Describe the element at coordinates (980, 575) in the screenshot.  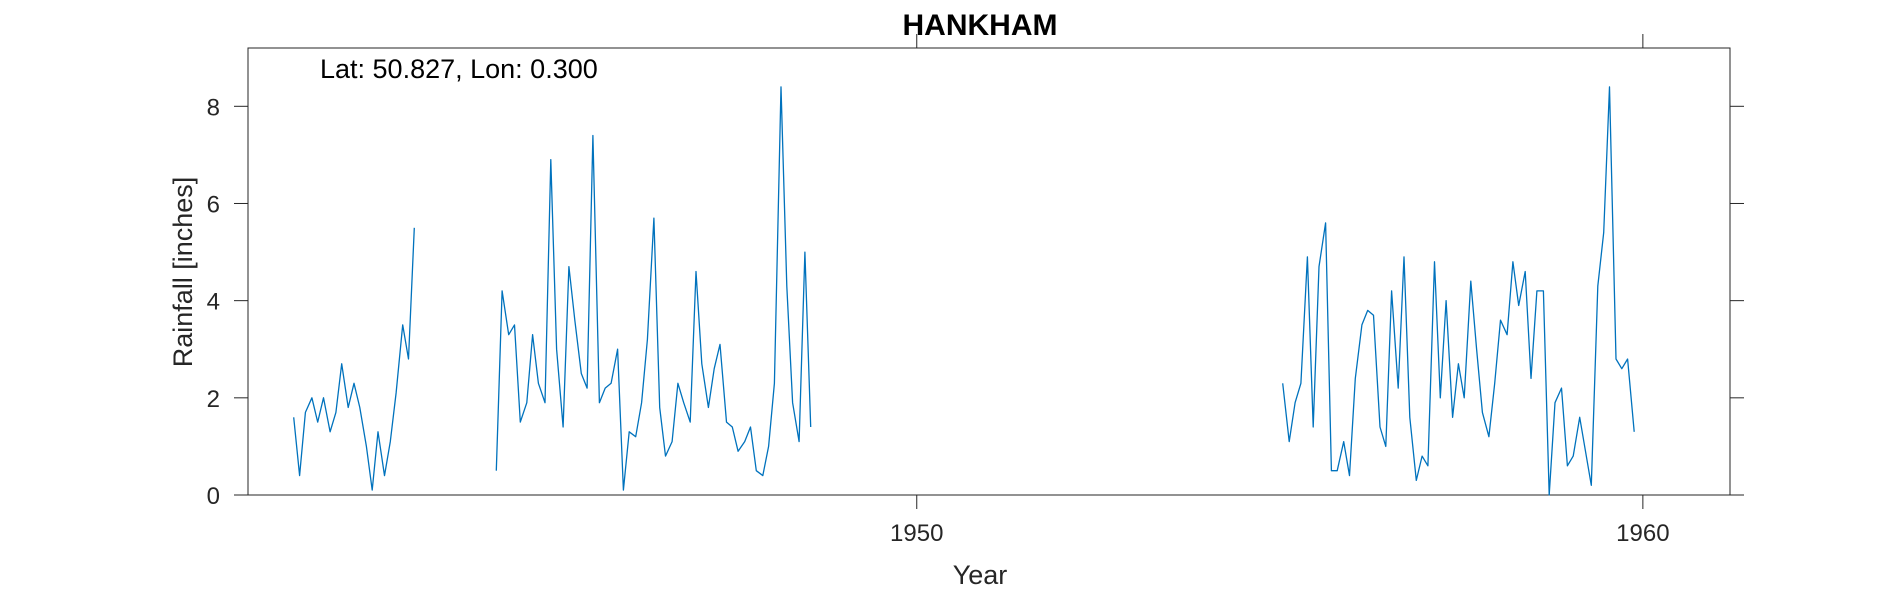
I see `x-axis-label: Year` at that location.